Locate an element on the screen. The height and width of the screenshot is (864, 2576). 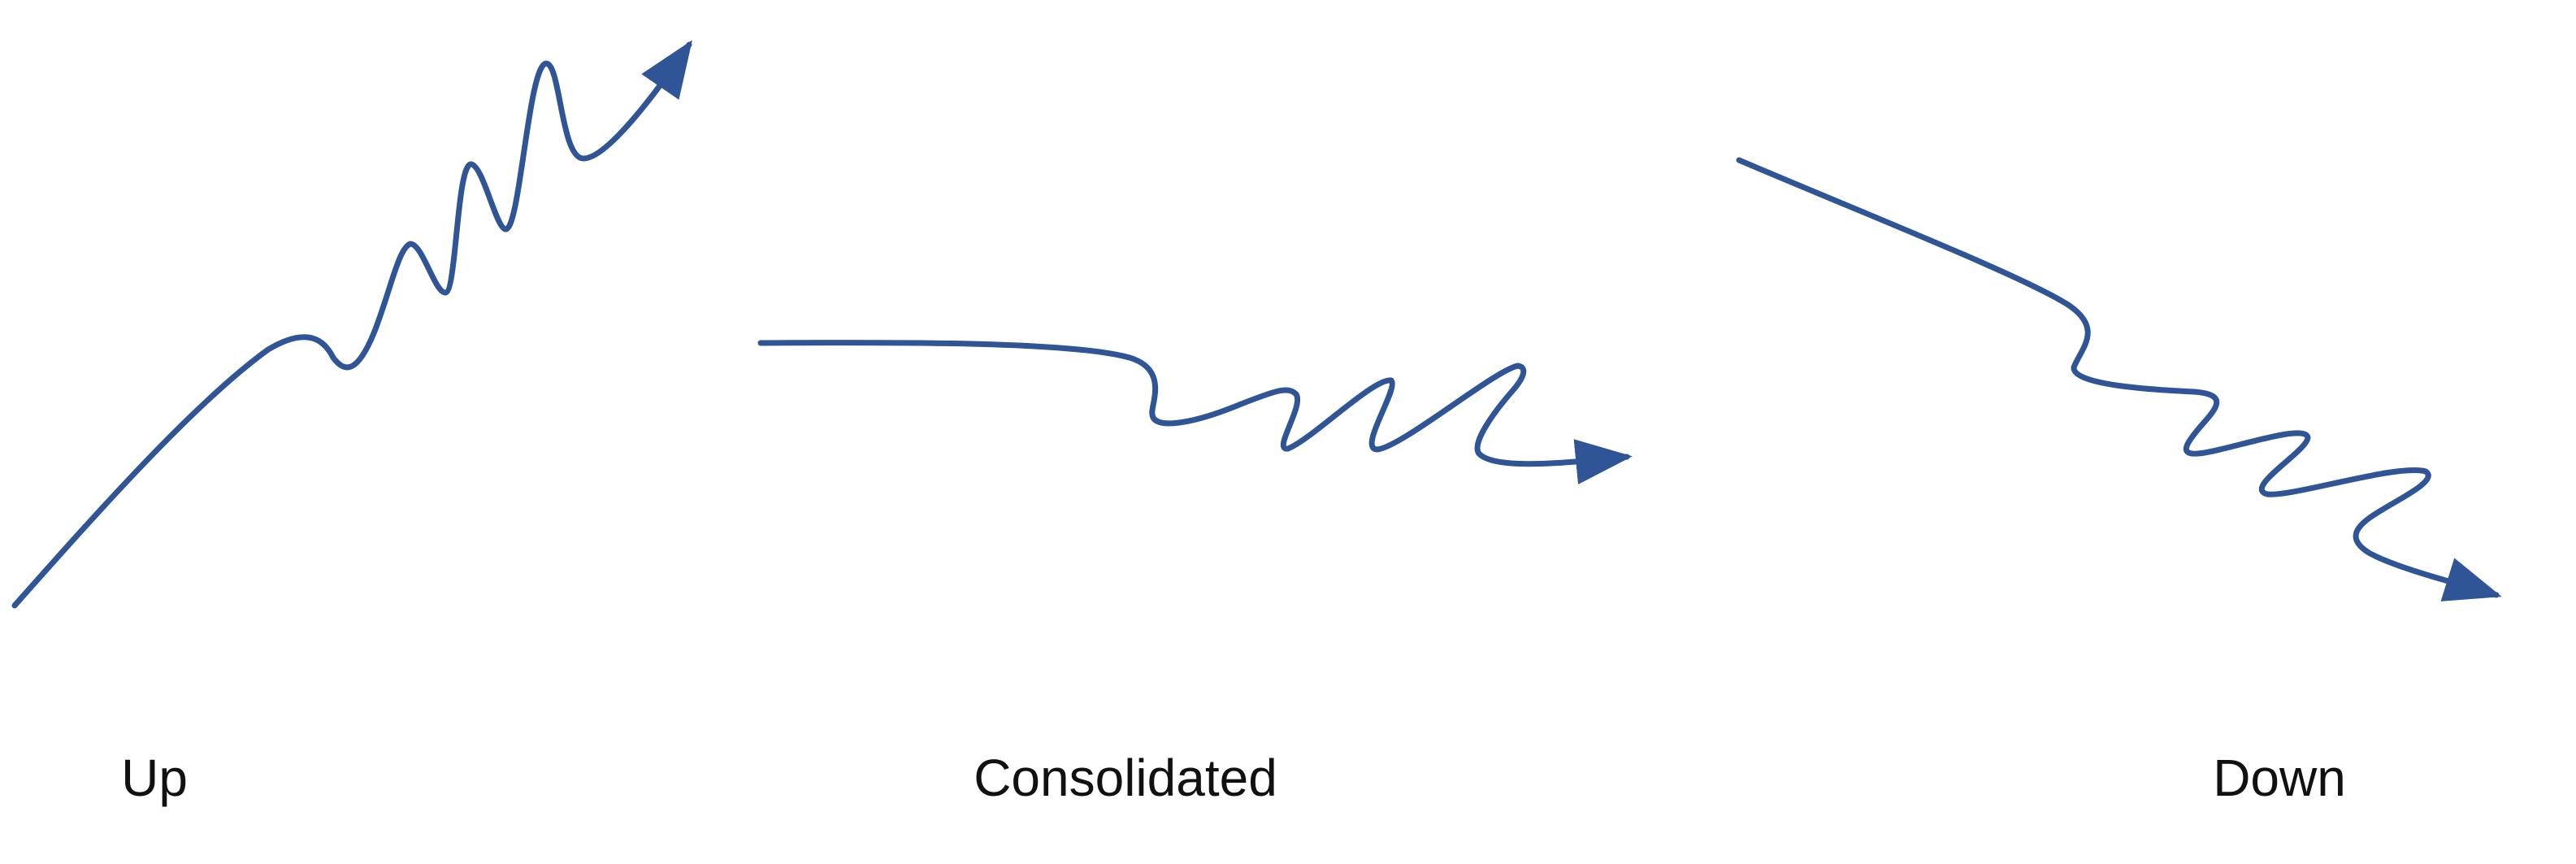
trend-label-up: Up is located at coordinates (154, 778).